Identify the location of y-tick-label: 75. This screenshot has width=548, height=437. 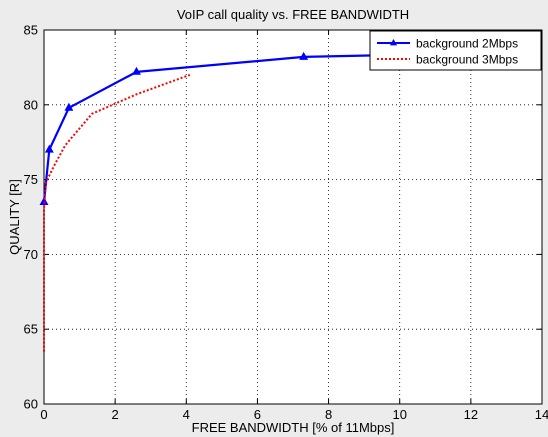
(31, 179).